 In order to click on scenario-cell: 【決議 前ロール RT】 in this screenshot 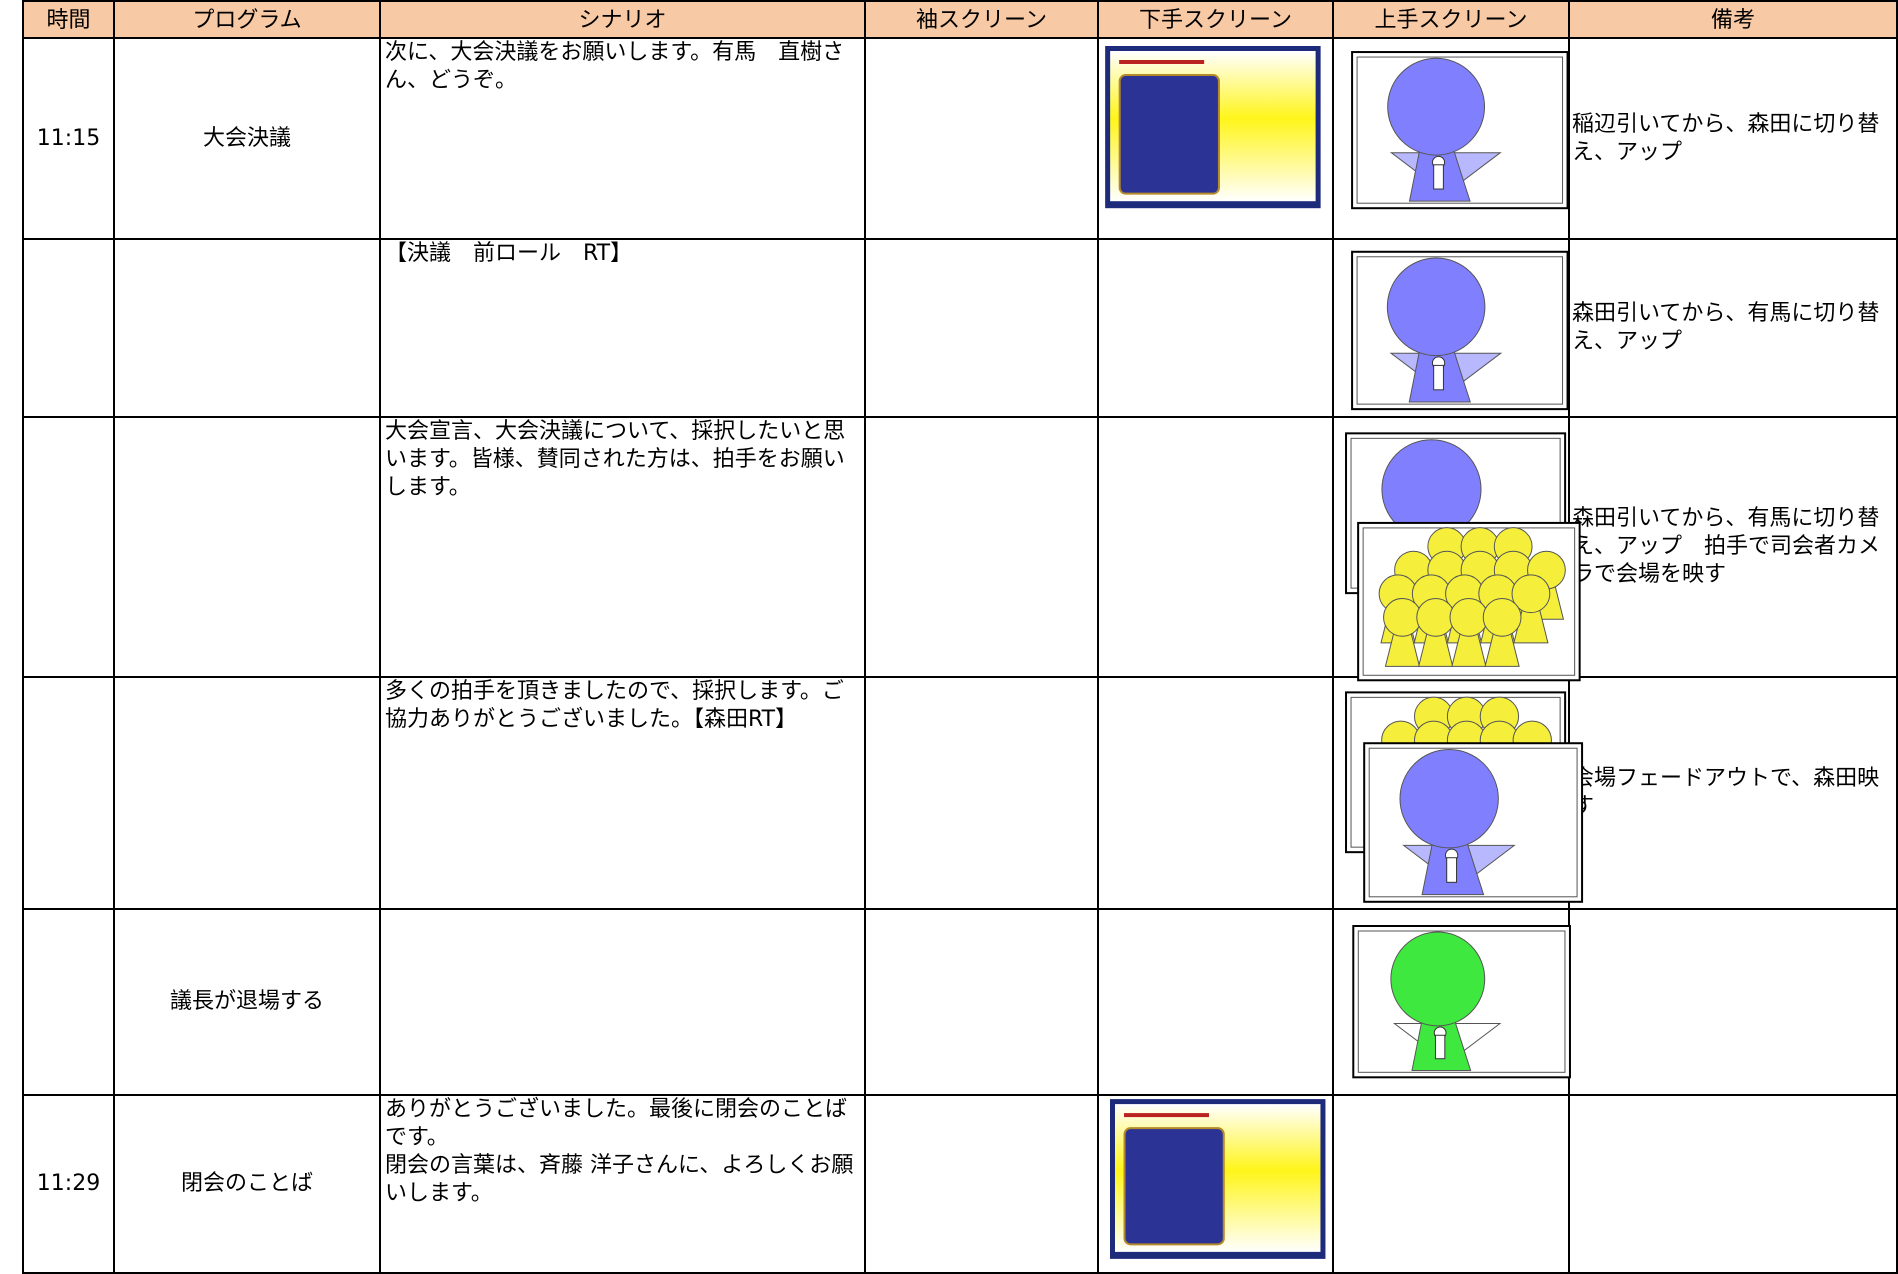, I will do `click(623, 329)`.